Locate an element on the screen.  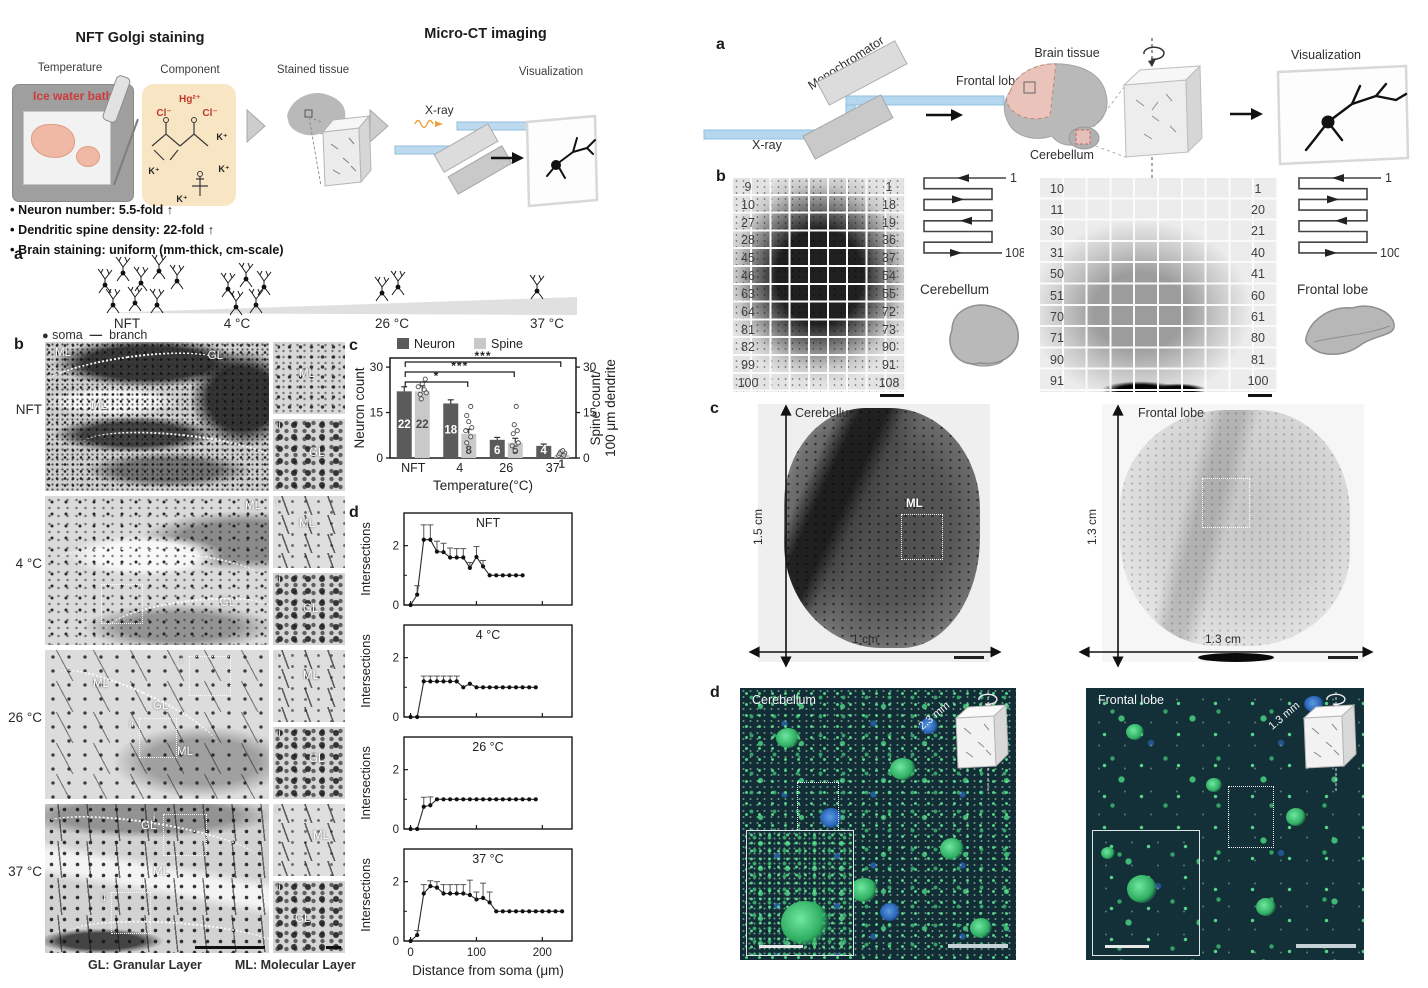
golgi-title: NFT Golgi staining is located at coordinates (140, 38).